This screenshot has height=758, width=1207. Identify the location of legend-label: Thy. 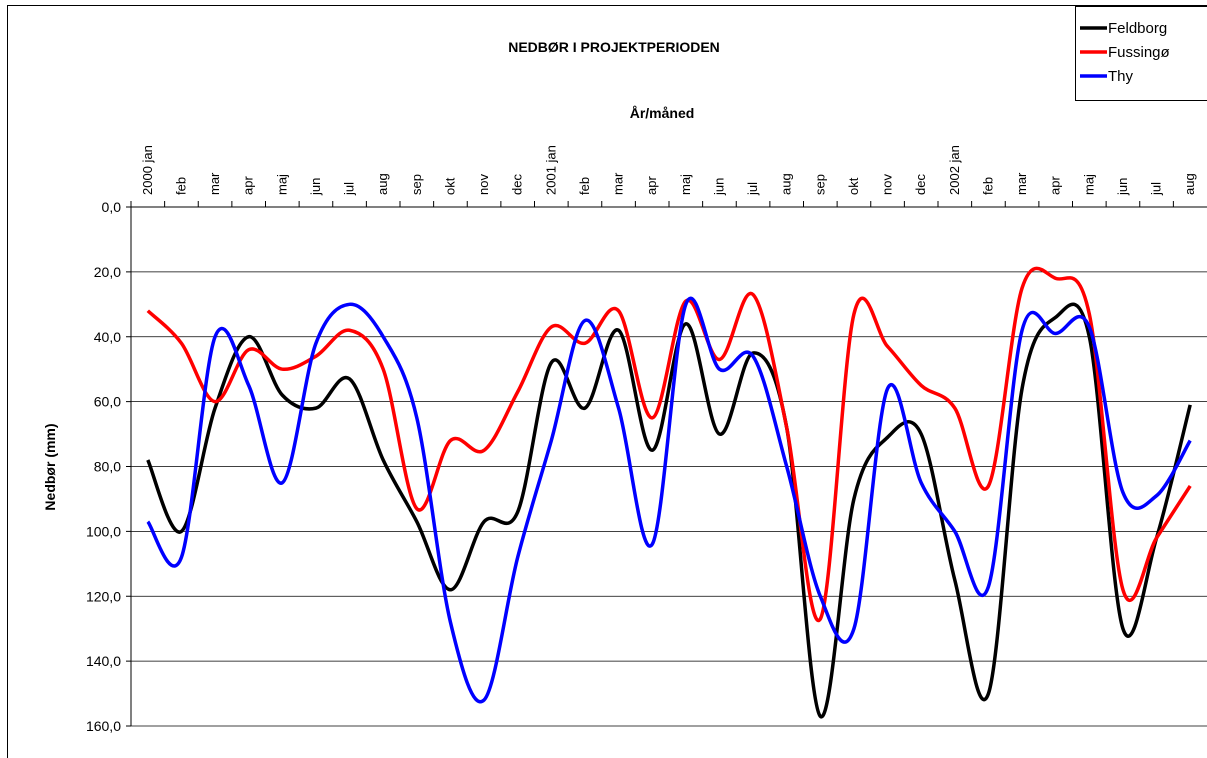
(1121, 76).